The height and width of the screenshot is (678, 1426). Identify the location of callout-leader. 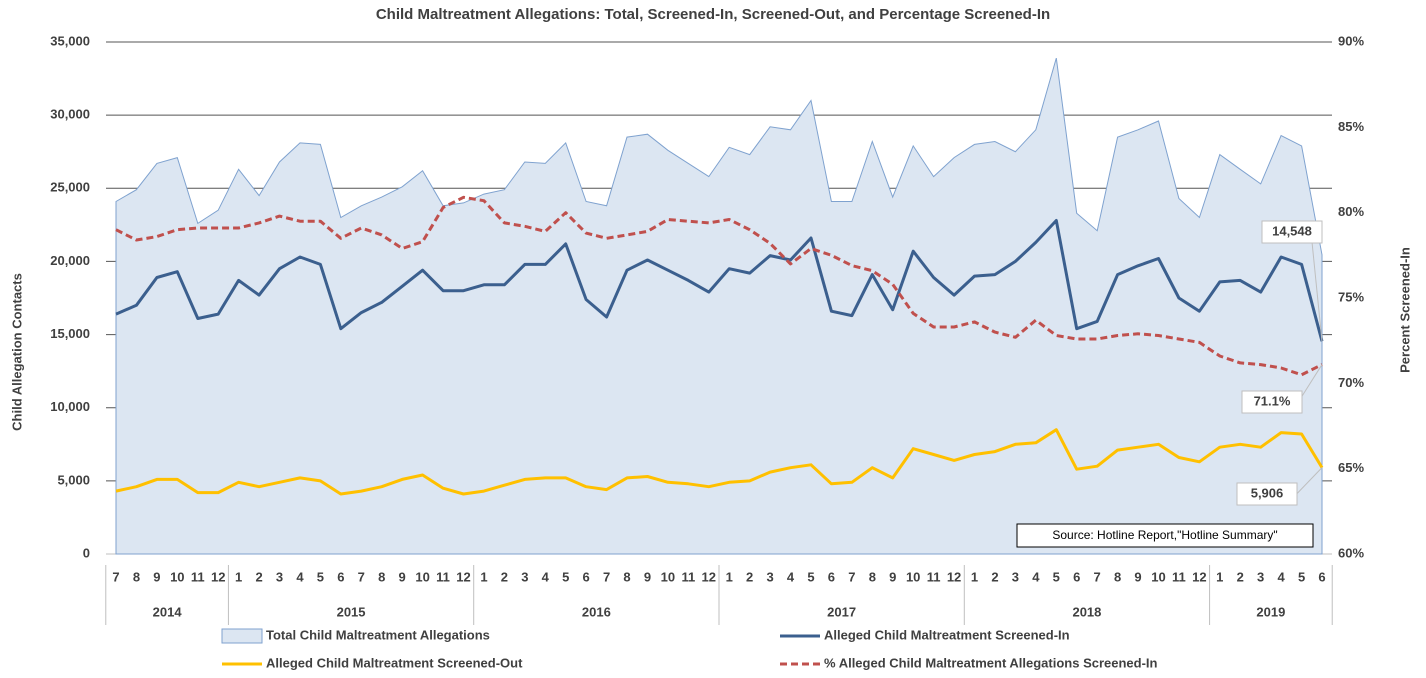
(1317, 291).